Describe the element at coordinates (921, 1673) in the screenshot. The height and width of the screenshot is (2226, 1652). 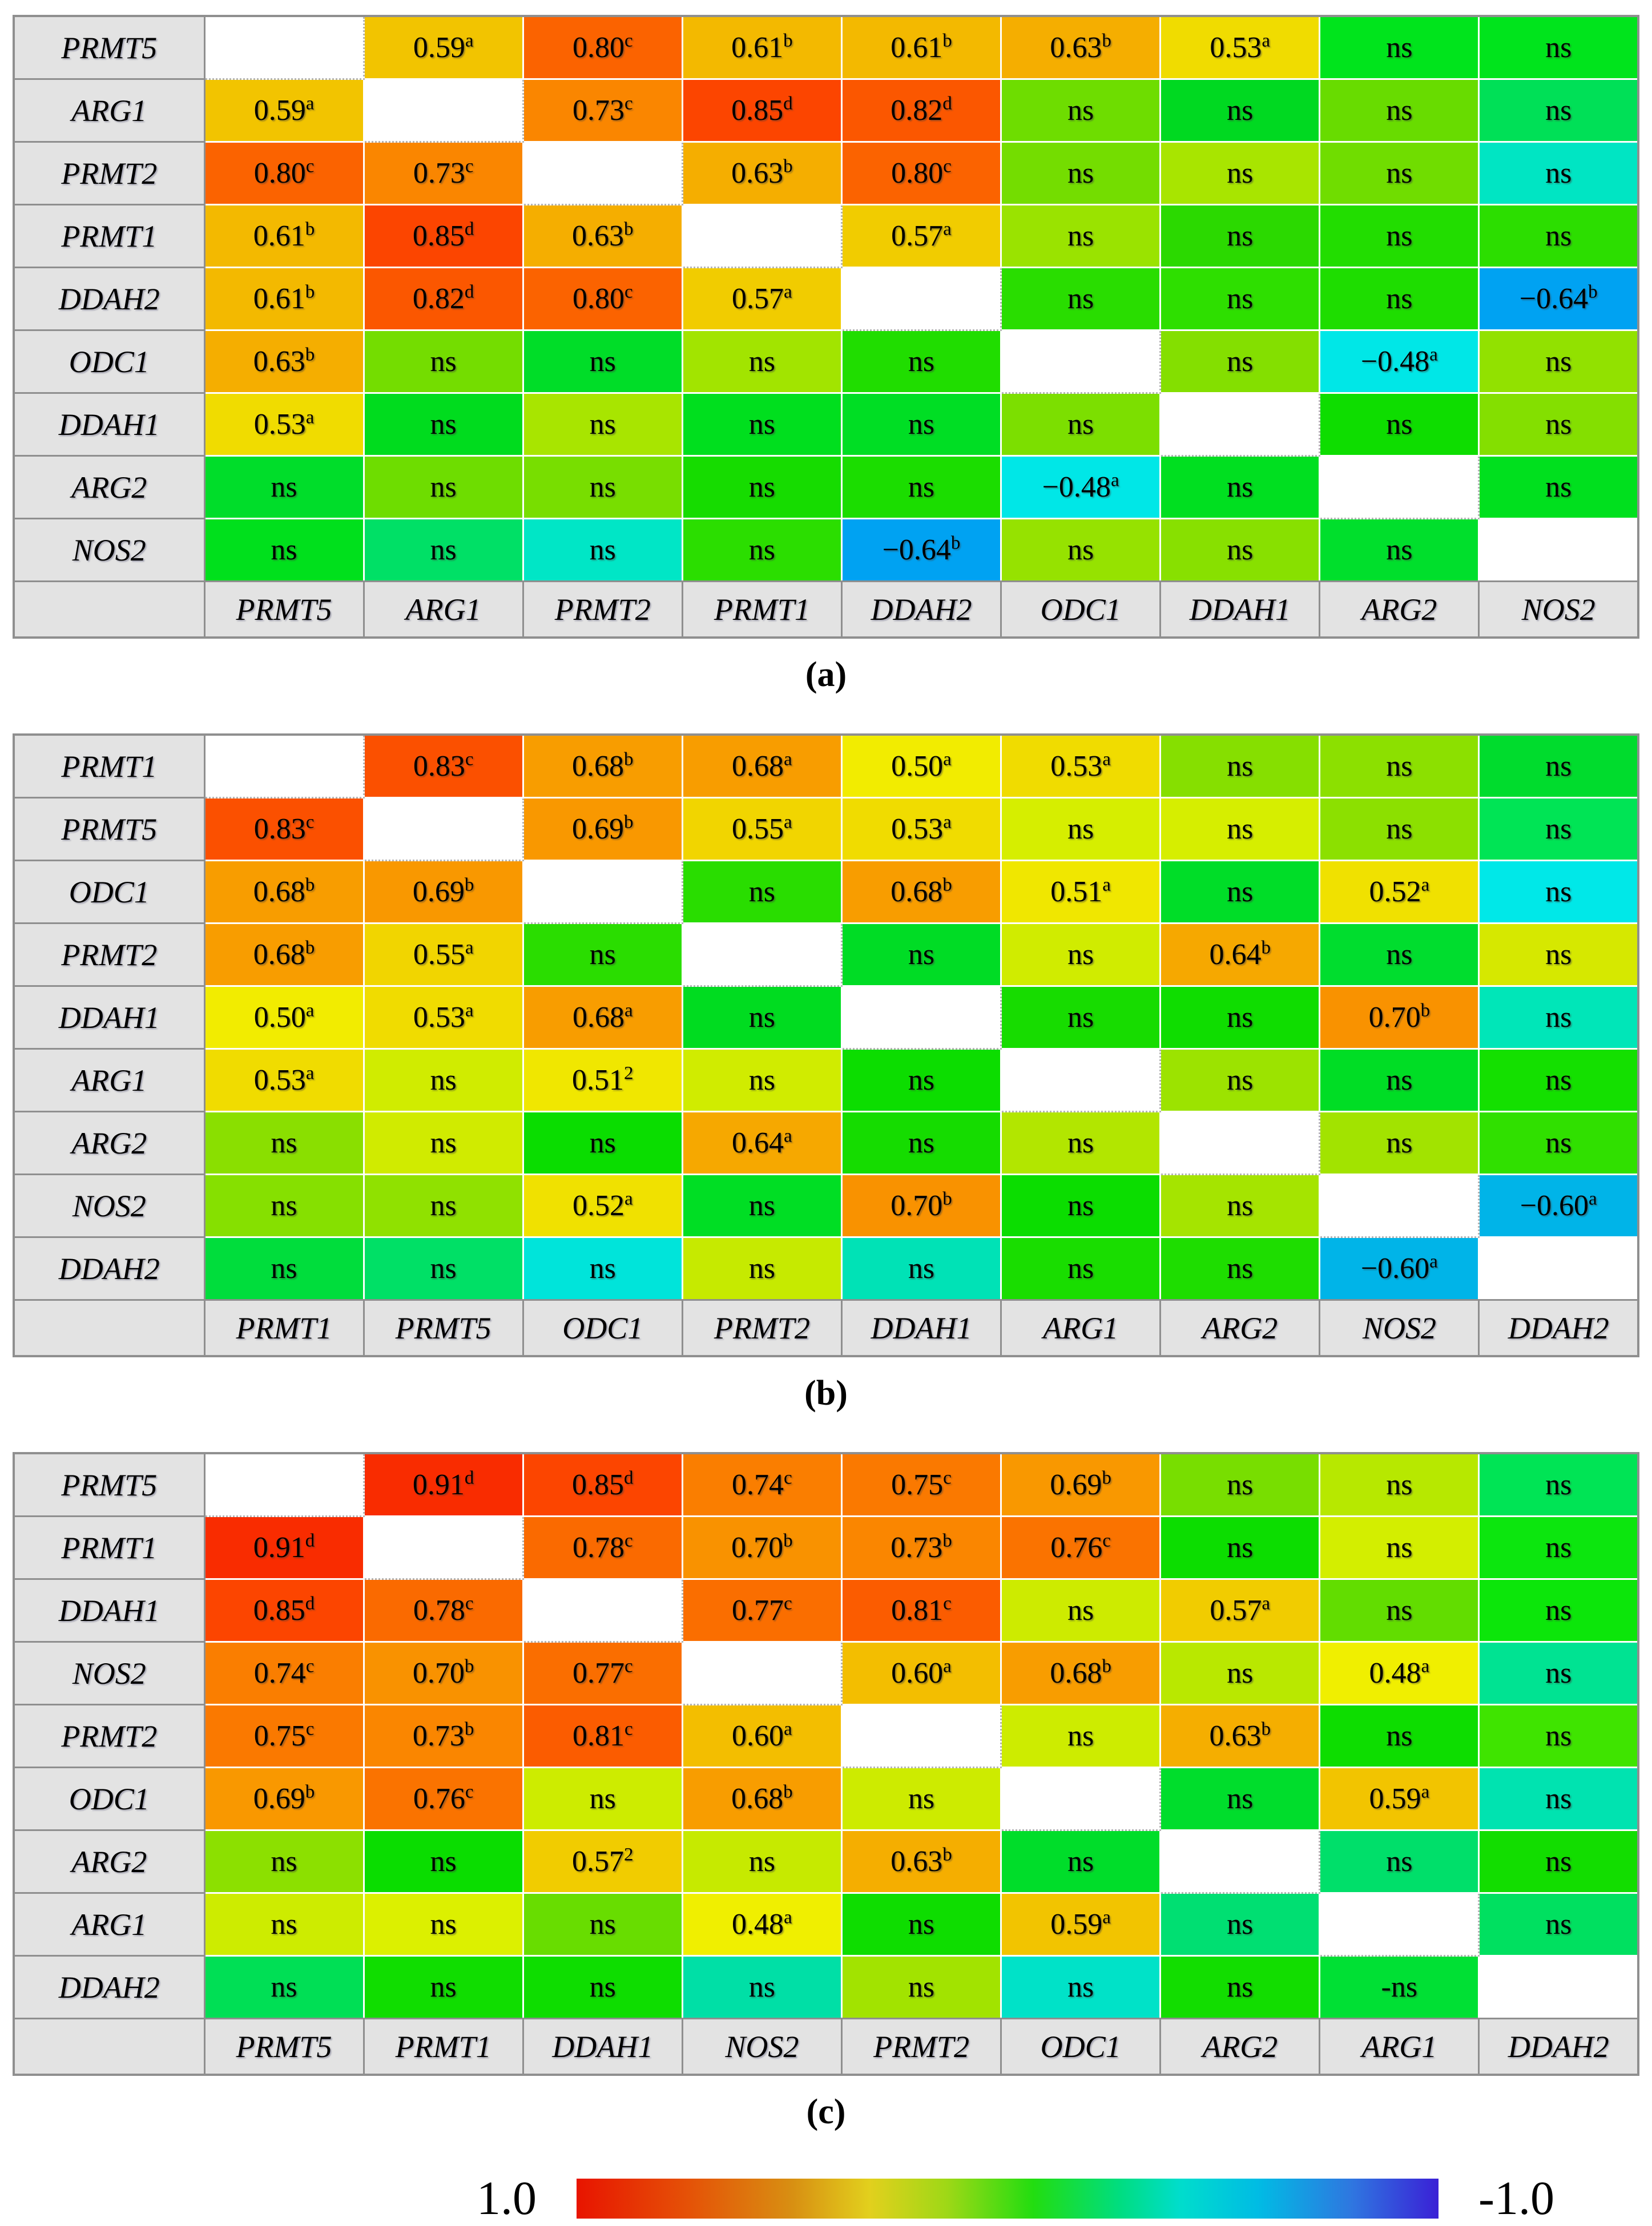
I see `matrix-cell: 0.60a` at that location.